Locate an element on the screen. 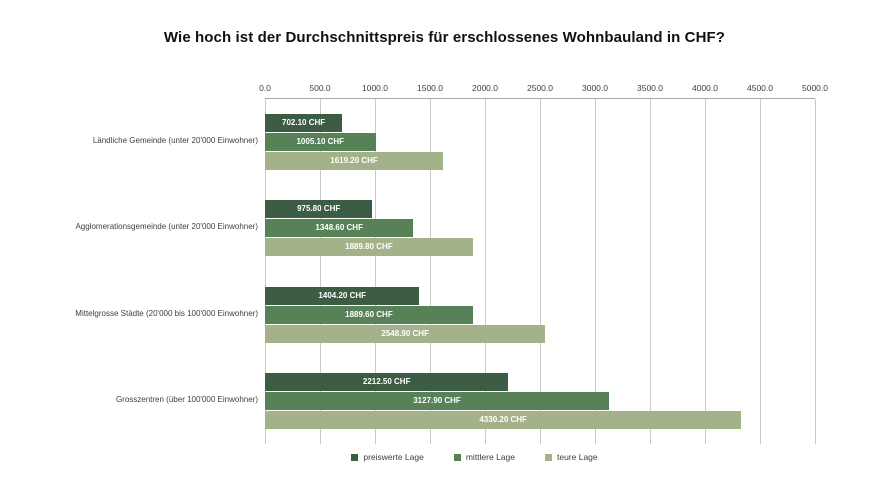 Image resolution: width=889 pixels, height=500 pixels. bar-teure-Lage: 1619.20 CHF is located at coordinates (354, 161).